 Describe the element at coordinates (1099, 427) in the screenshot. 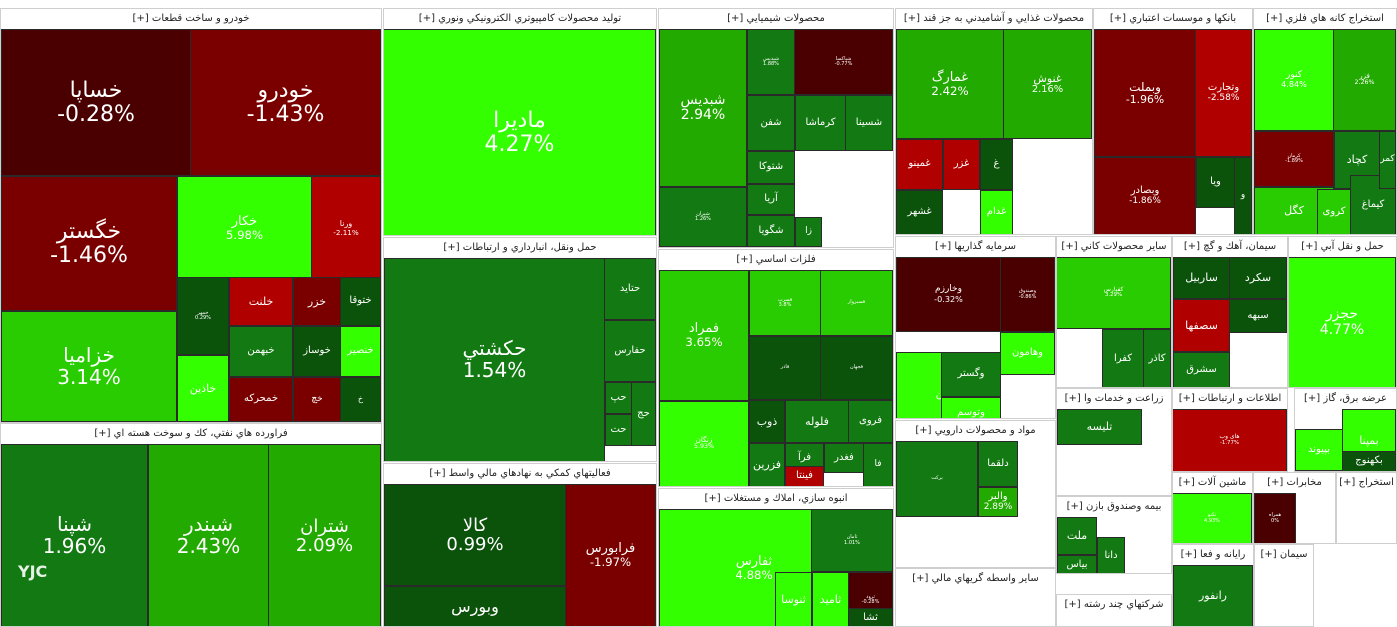

I see `stock-tile: تلیسه` at that location.